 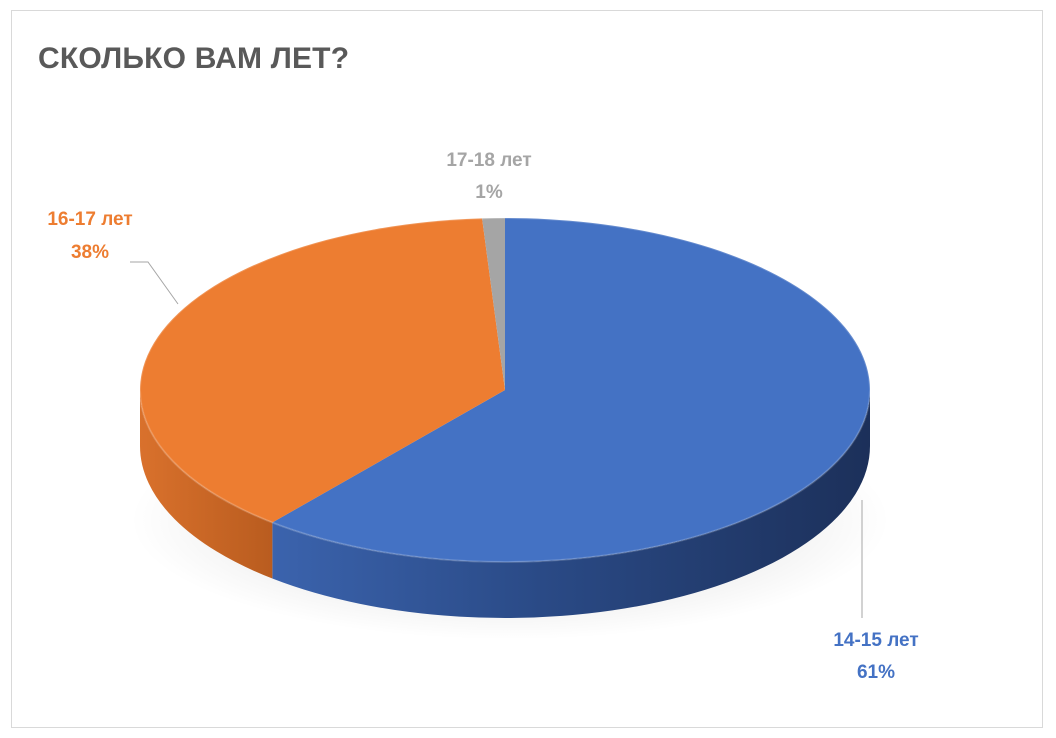 I want to click on slice-category-label: 14-15 лет, so click(x=875, y=640).